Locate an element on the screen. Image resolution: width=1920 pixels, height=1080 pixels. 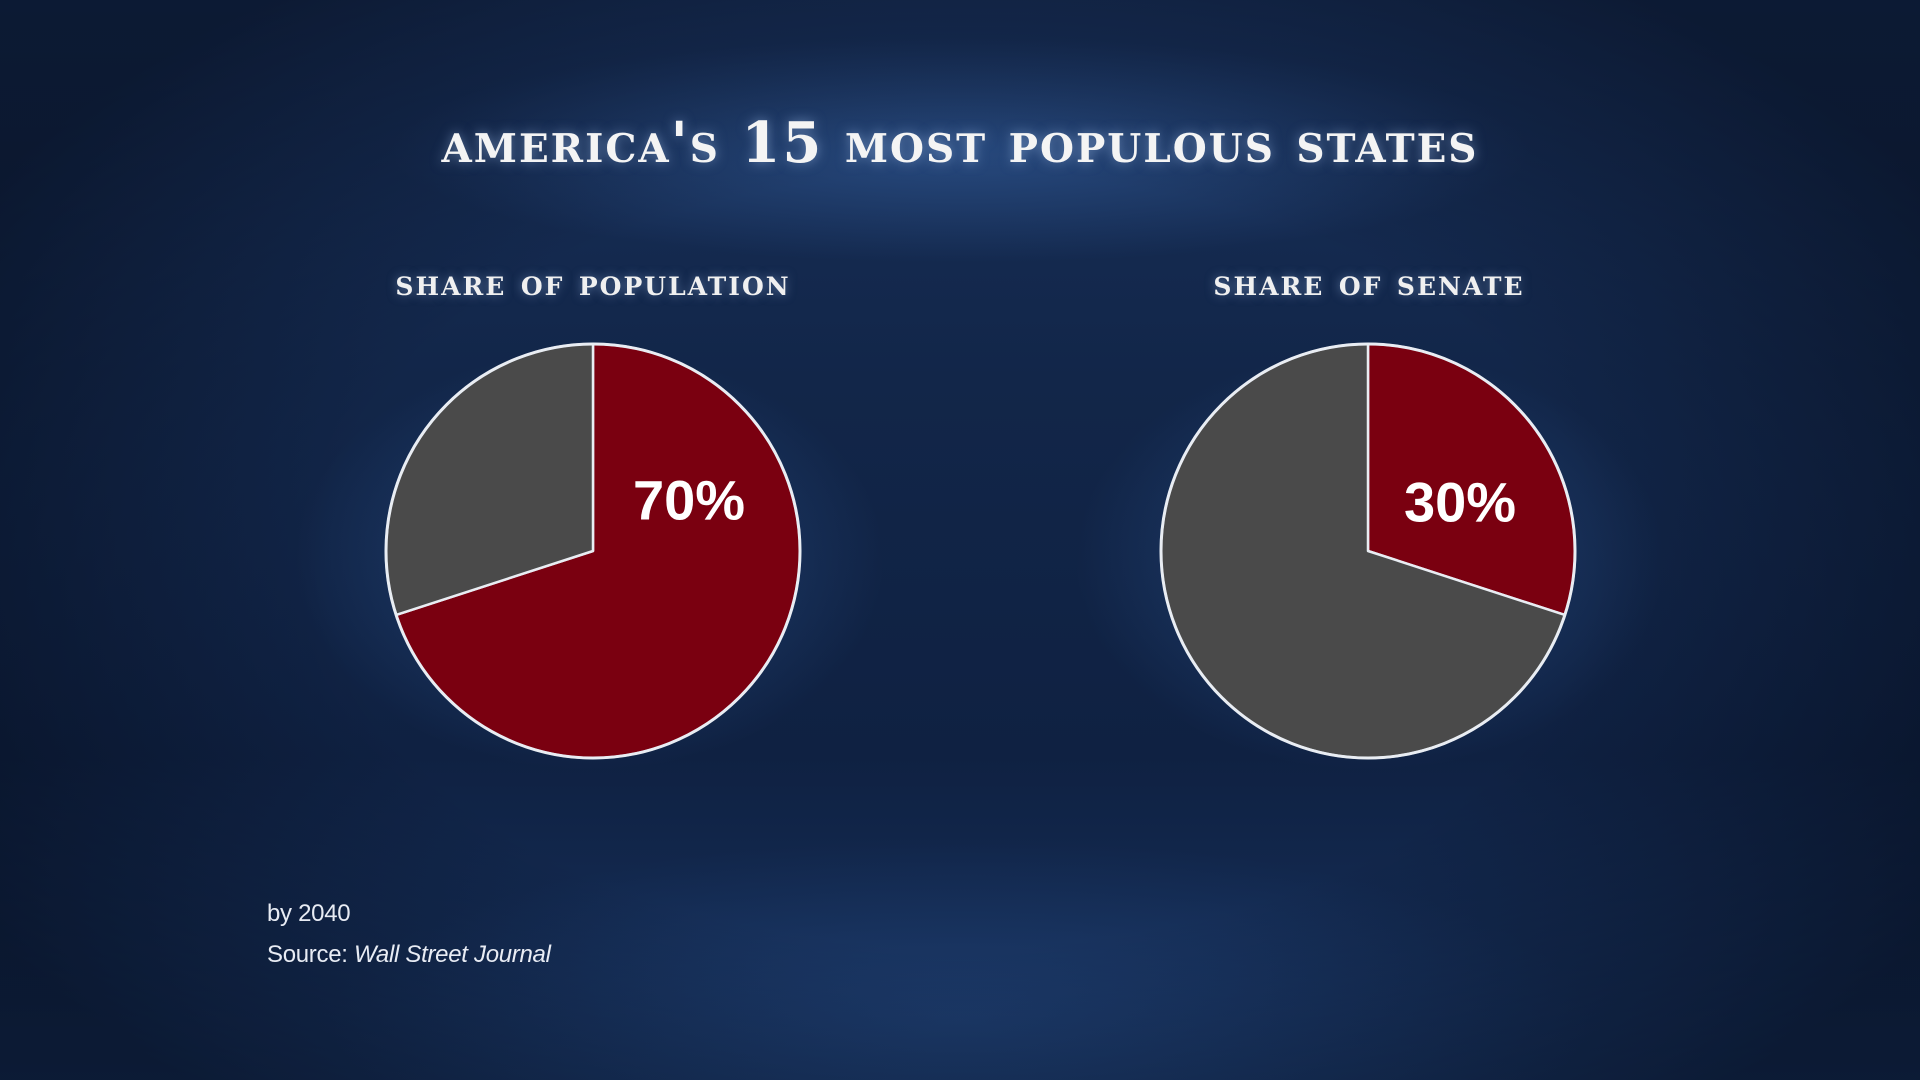
chart-title-population: Share of Population is located at coordinates (593, 283).